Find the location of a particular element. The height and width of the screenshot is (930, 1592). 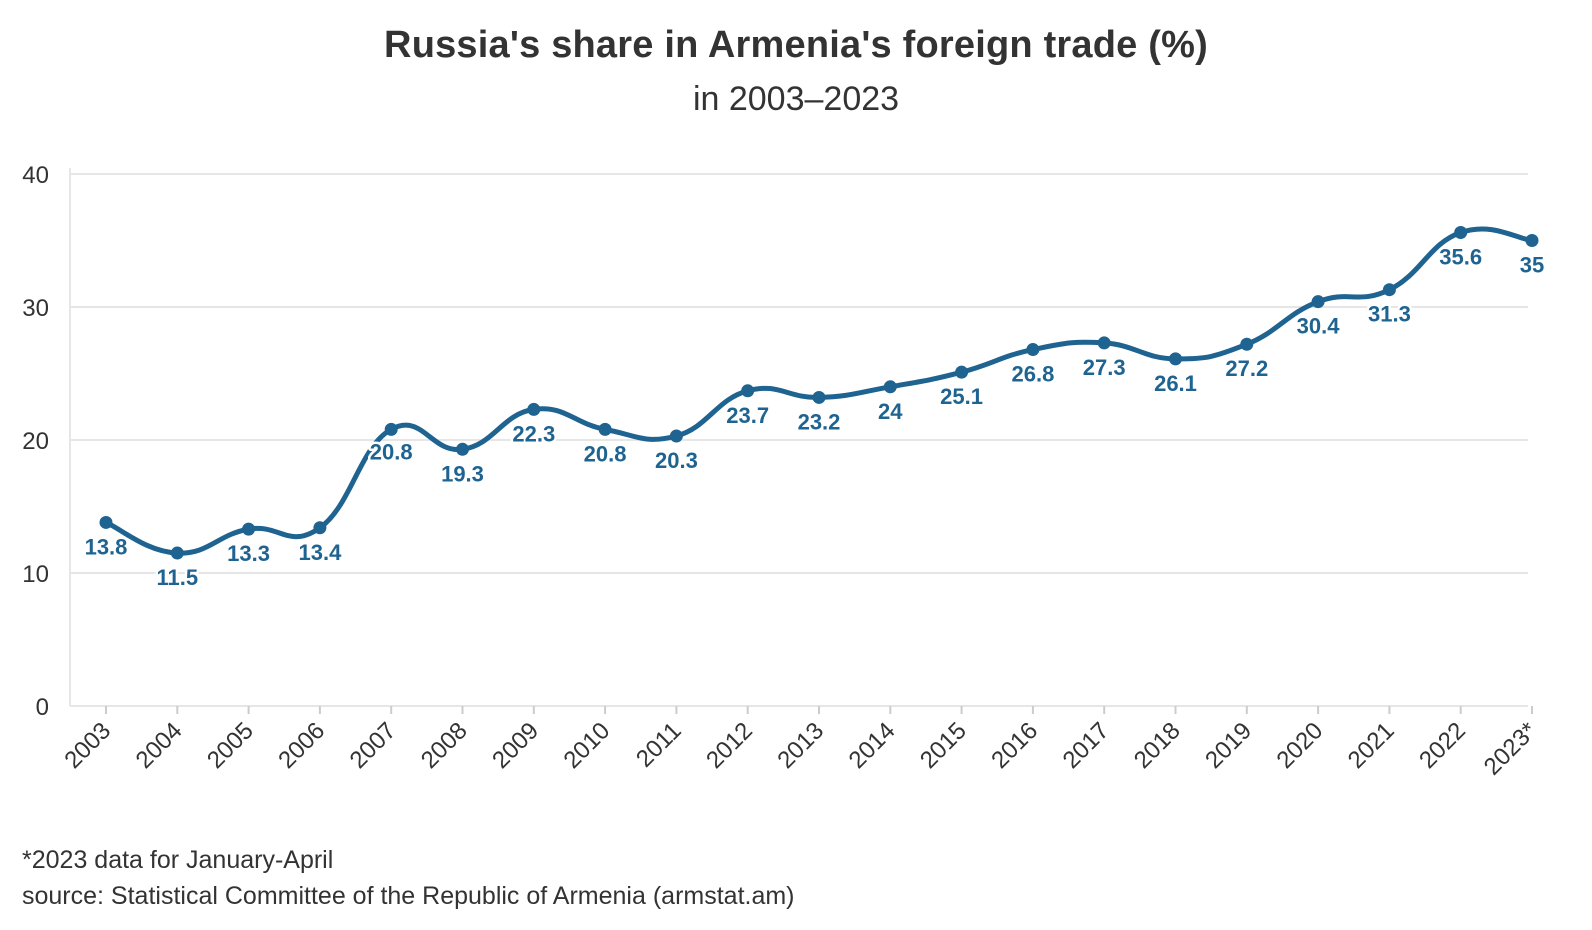

data-label-halo: 35.6 is located at coordinates (1460, 257).